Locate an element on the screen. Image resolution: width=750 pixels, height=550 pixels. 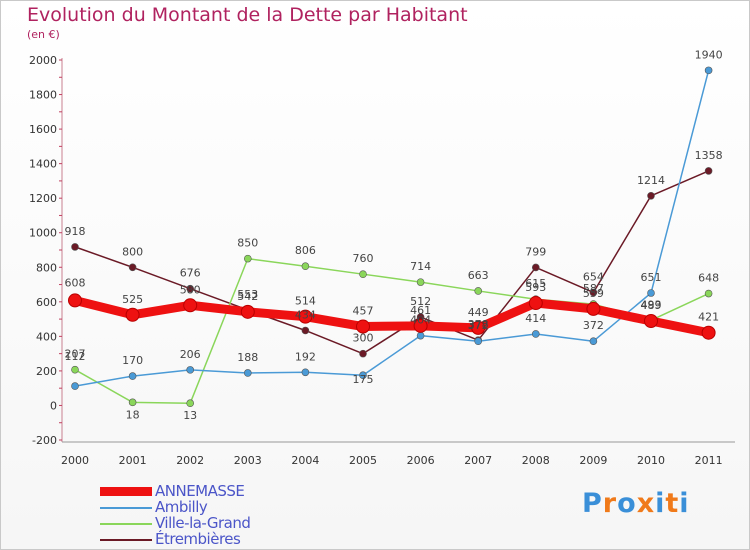
data-label: 188 is located at coordinates (247, 357).